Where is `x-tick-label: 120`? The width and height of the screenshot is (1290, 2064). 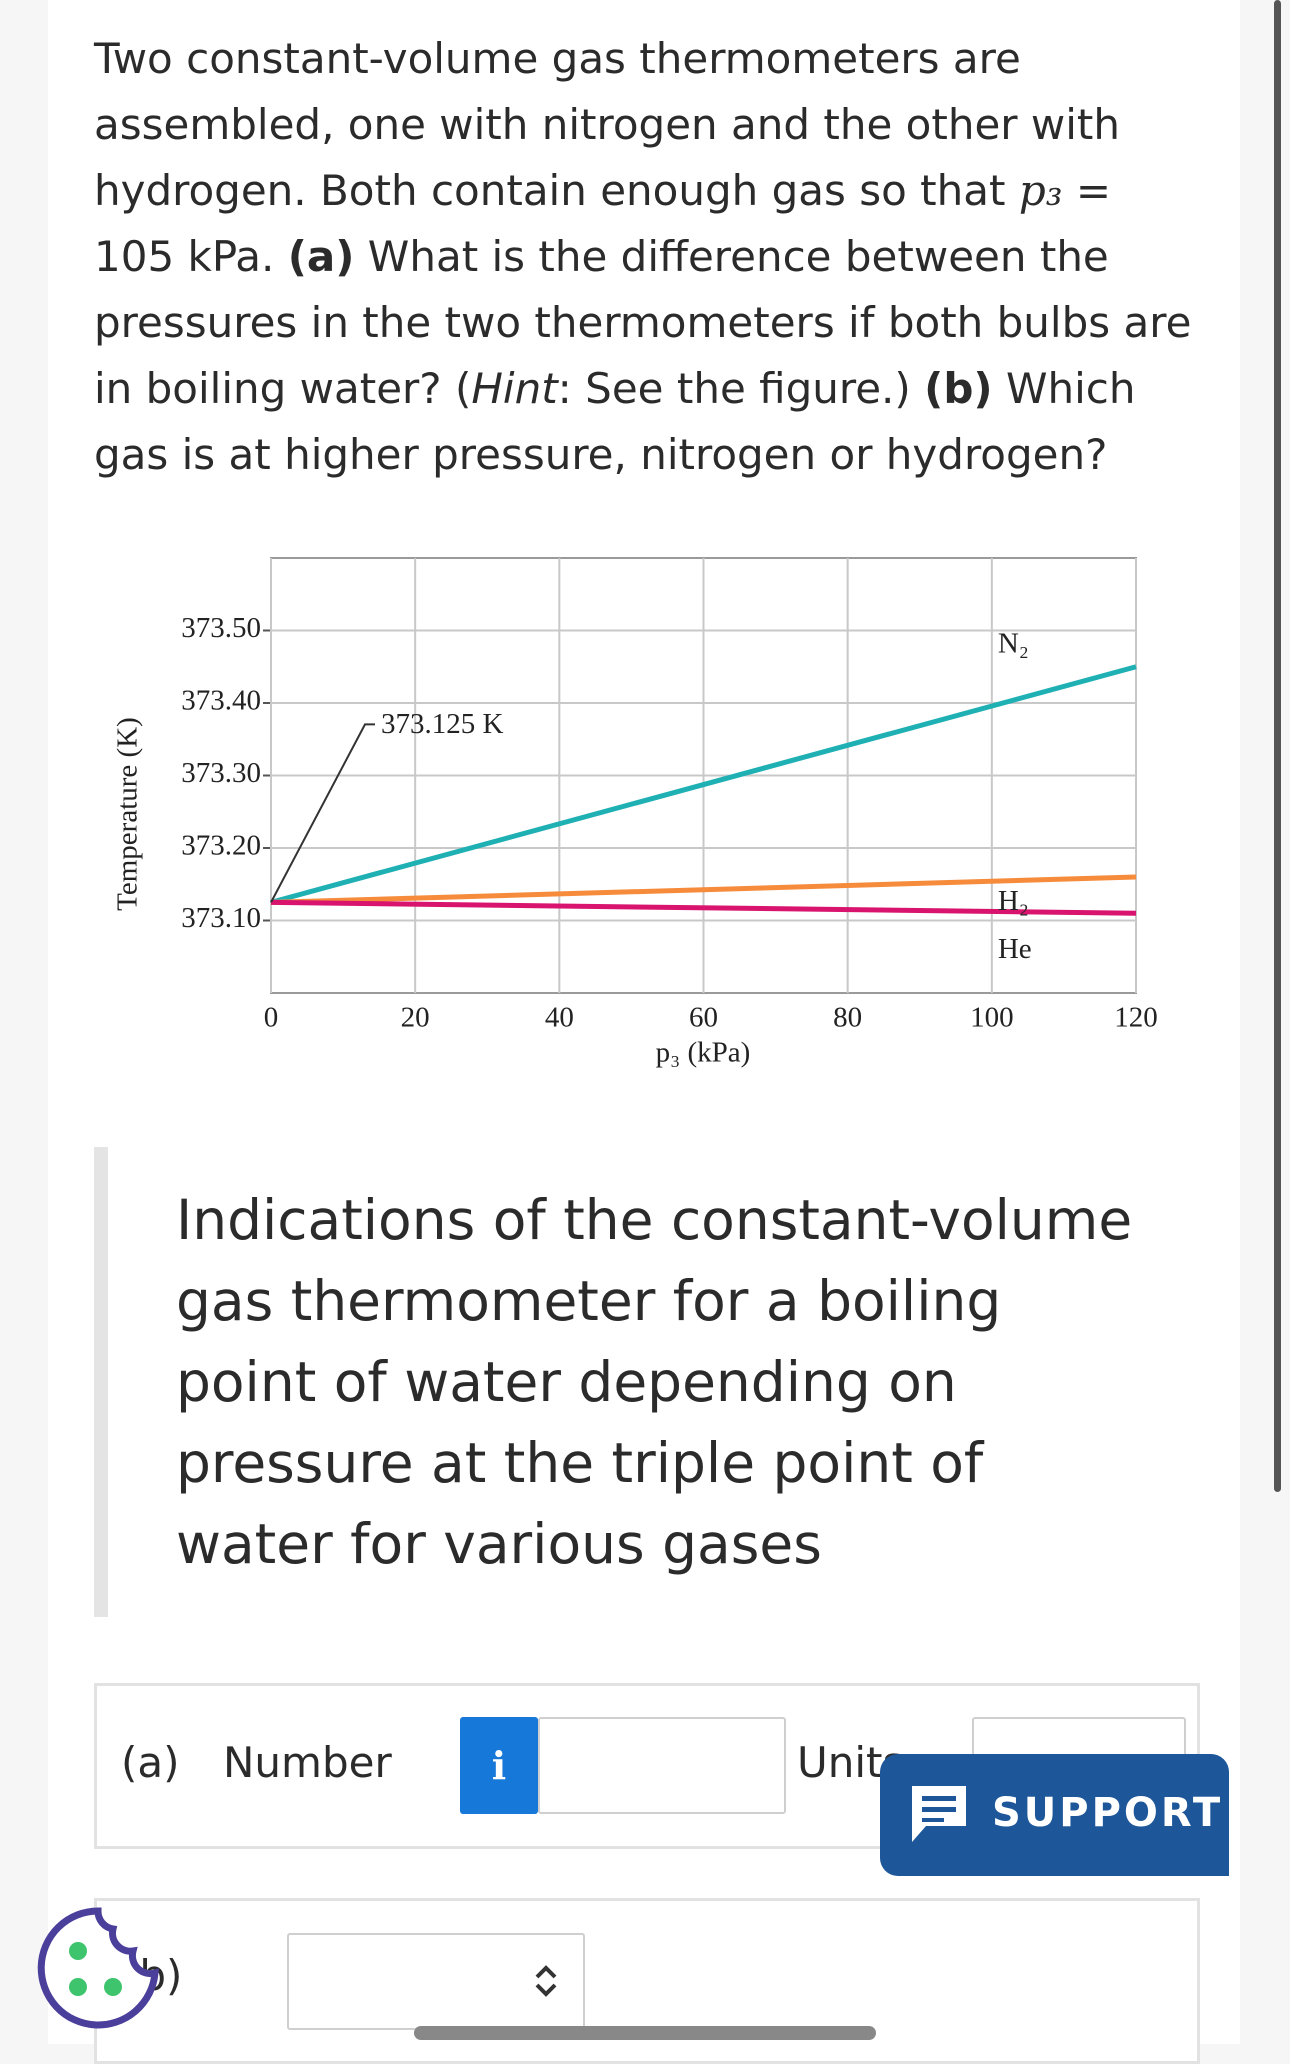
x-tick-label: 120 is located at coordinates (1136, 1018).